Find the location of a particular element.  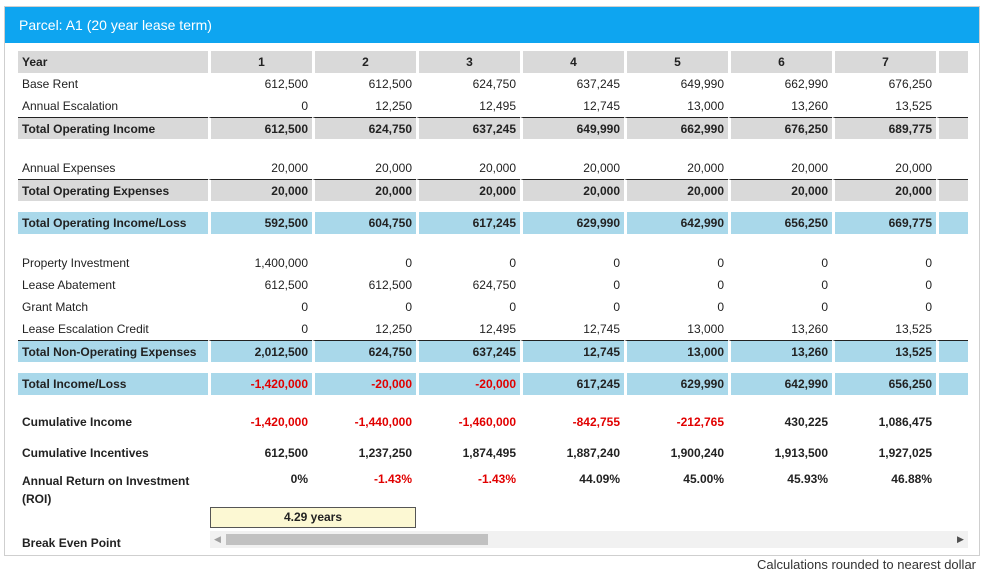

scroll-right-arrow-icon: ▶ is located at coordinates (960, 539).